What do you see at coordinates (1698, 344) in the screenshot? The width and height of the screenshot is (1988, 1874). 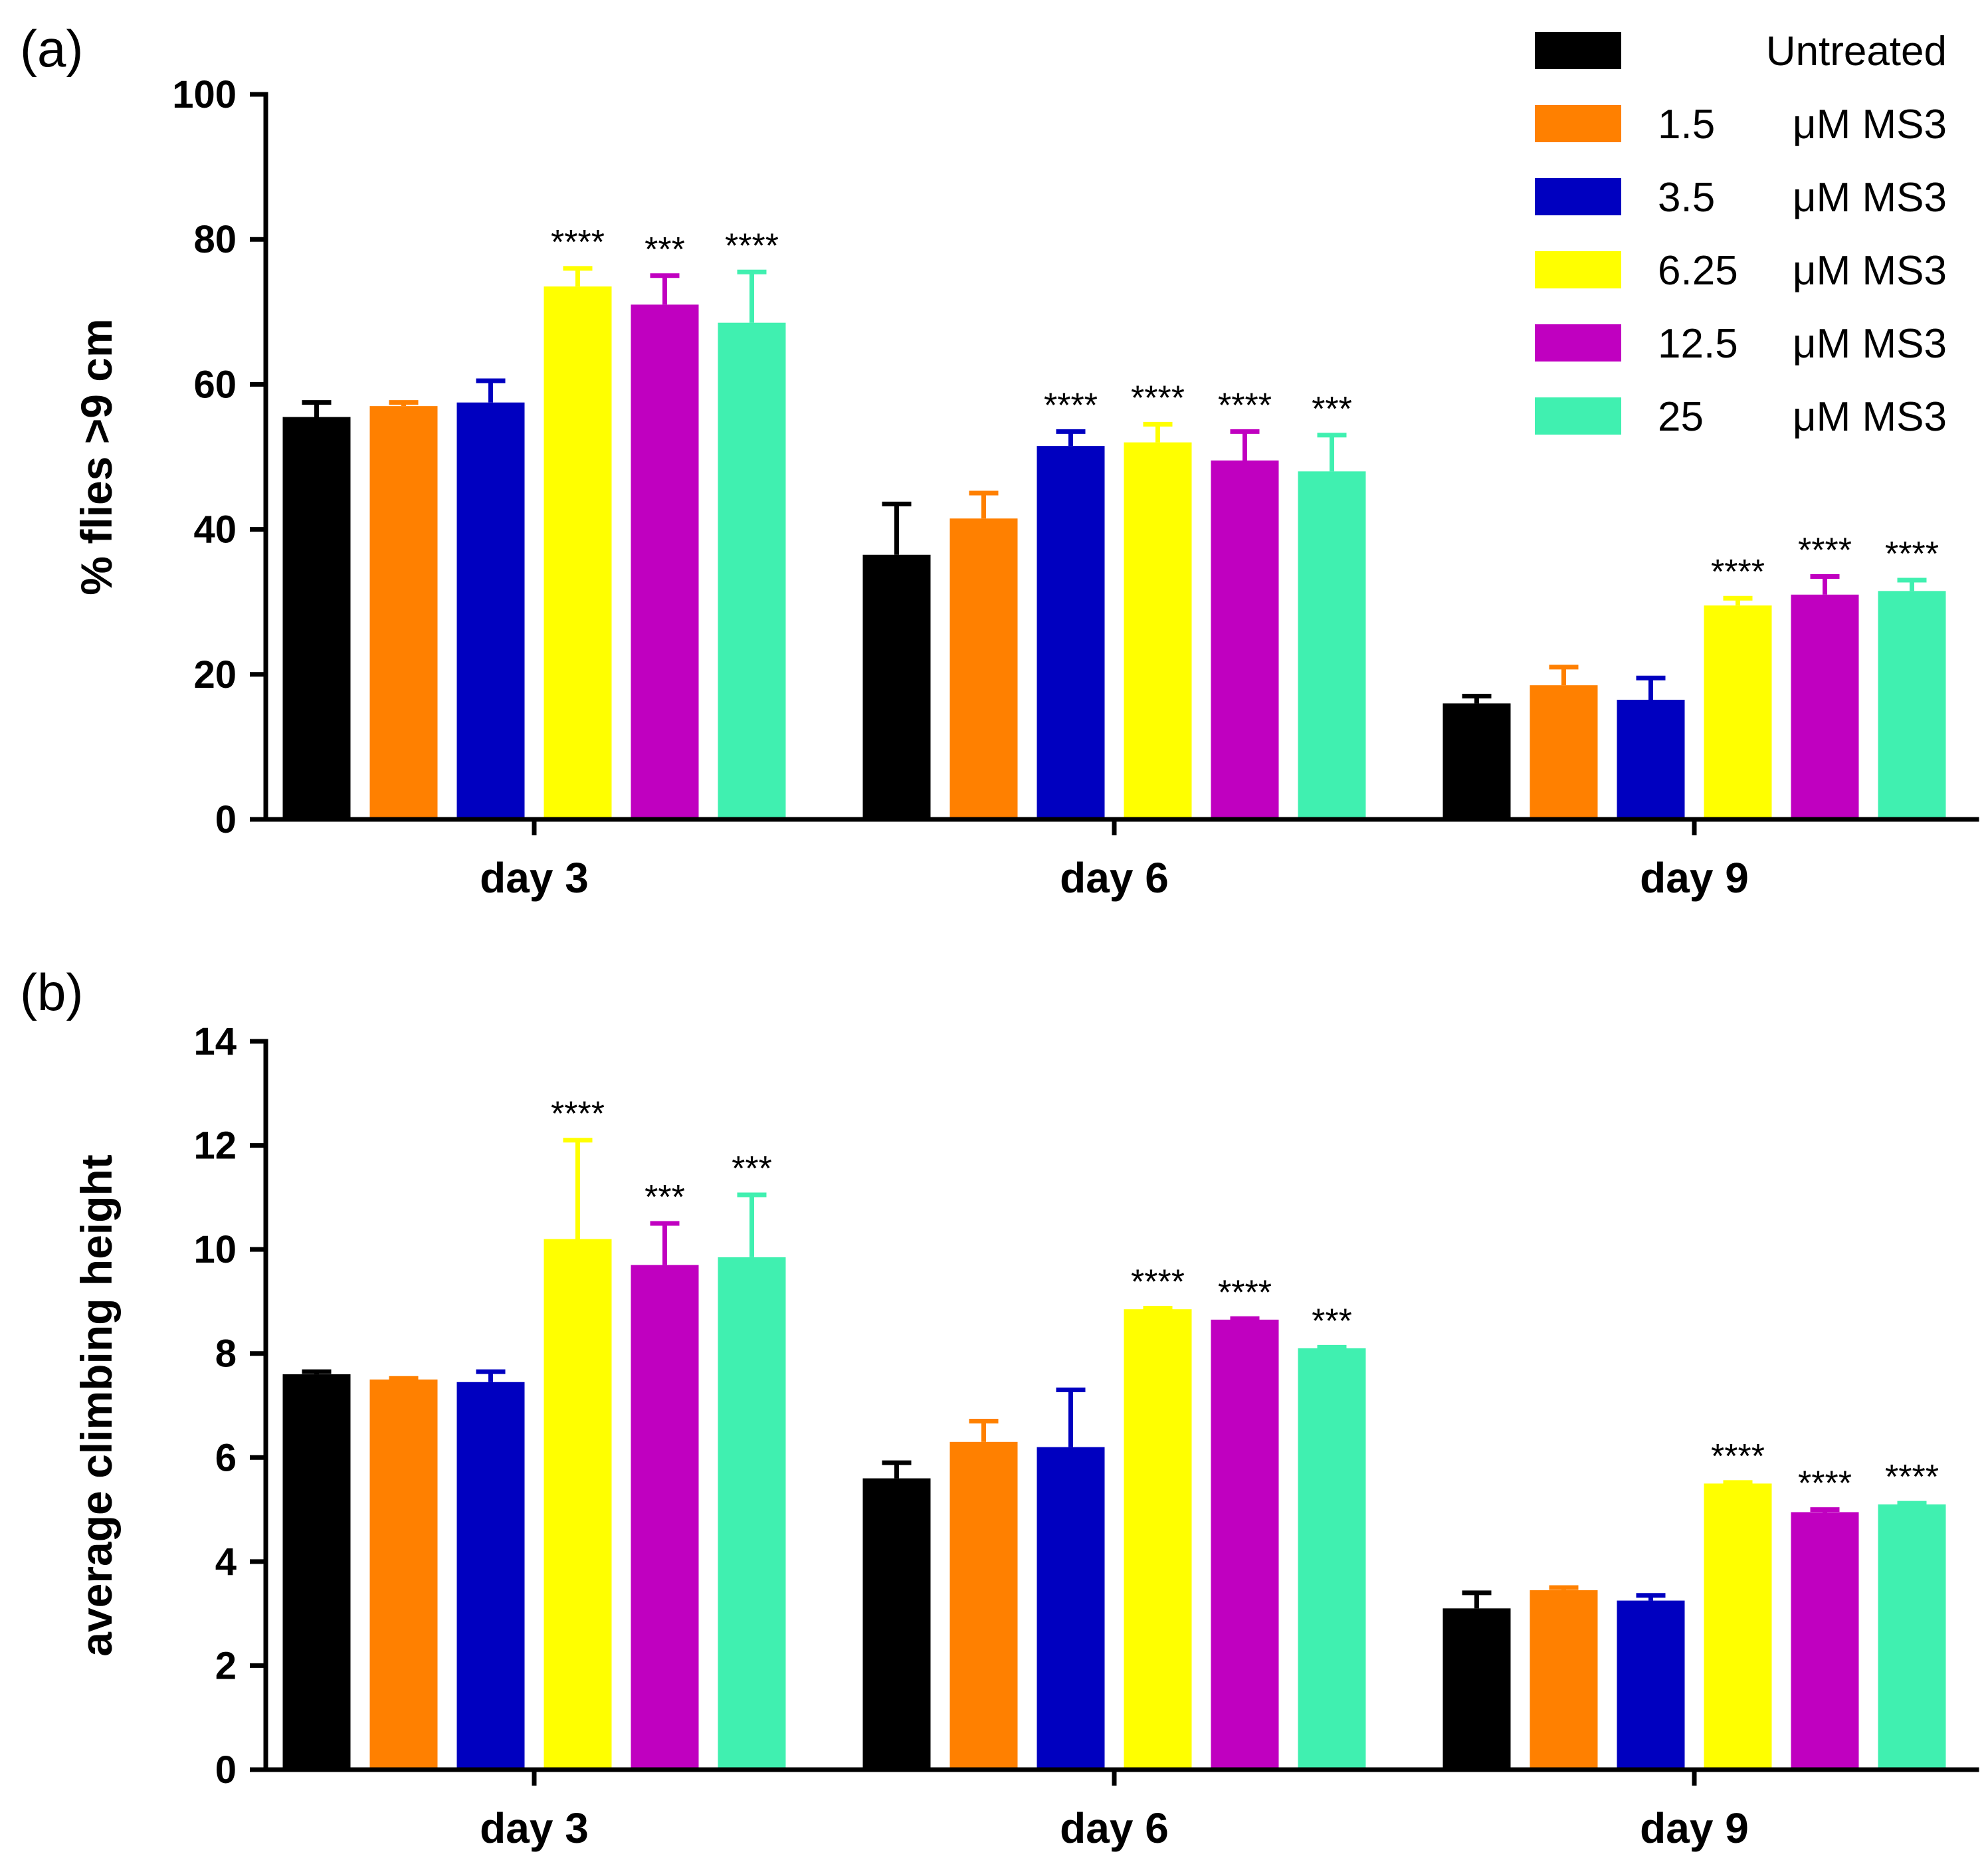 I see `legend-dose: 12.5` at bounding box center [1698, 344].